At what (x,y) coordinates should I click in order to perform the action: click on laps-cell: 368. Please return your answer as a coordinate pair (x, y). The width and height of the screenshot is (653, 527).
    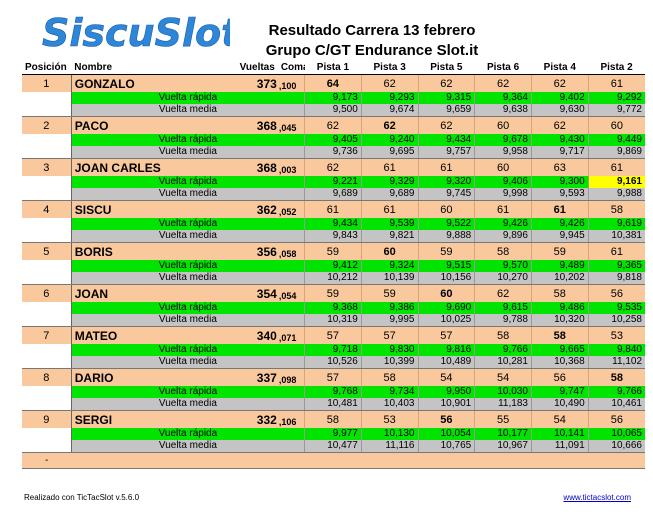
    Looking at the image, I should click on (254, 167).